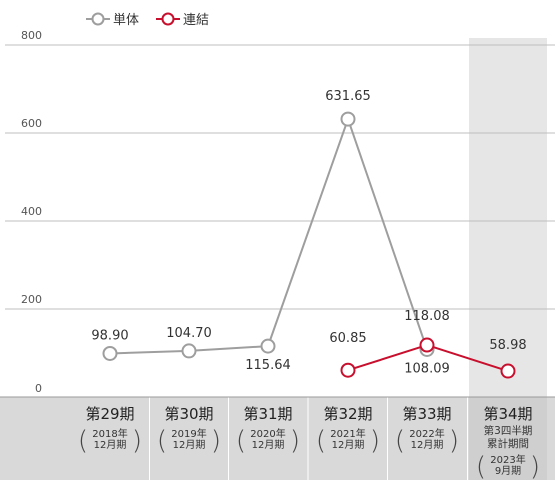  Describe the element at coordinates (188, 414) in the screenshot. I see `category-main-label: 第30期` at that location.